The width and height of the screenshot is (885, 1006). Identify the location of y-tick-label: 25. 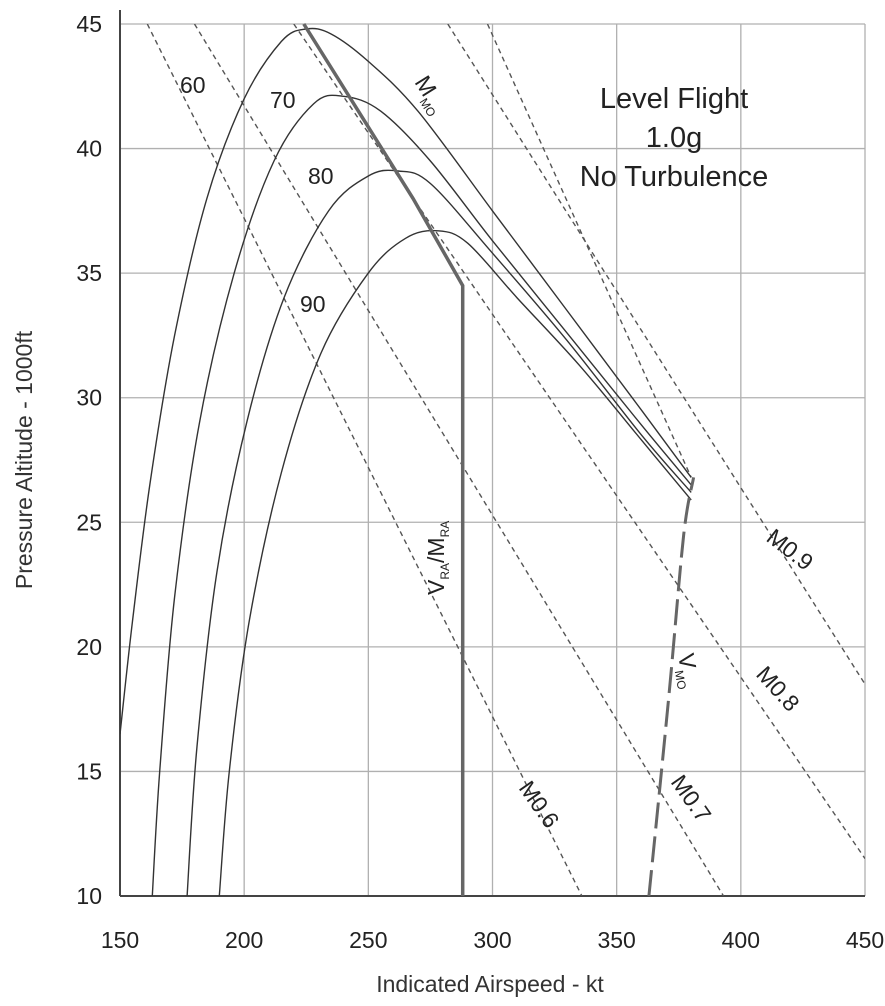
(89, 522).